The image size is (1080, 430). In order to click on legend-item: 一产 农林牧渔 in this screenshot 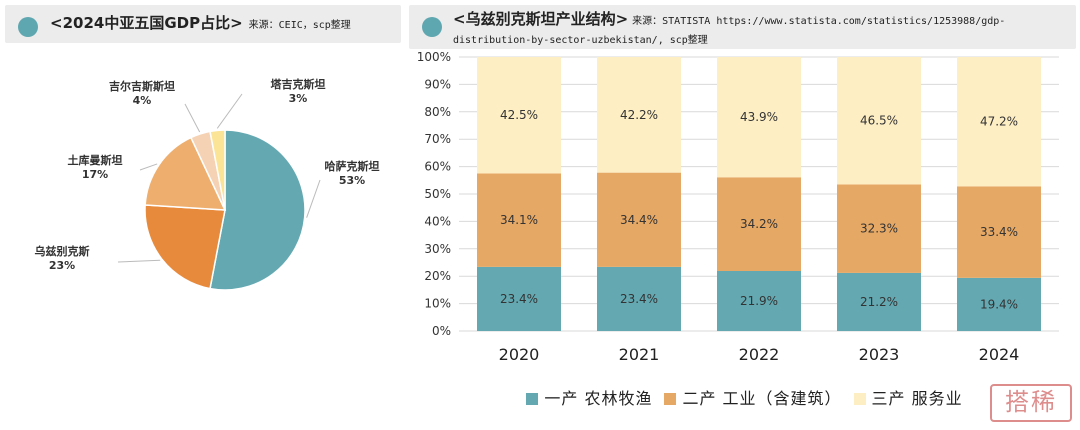, I will do `click(589, 397)`.